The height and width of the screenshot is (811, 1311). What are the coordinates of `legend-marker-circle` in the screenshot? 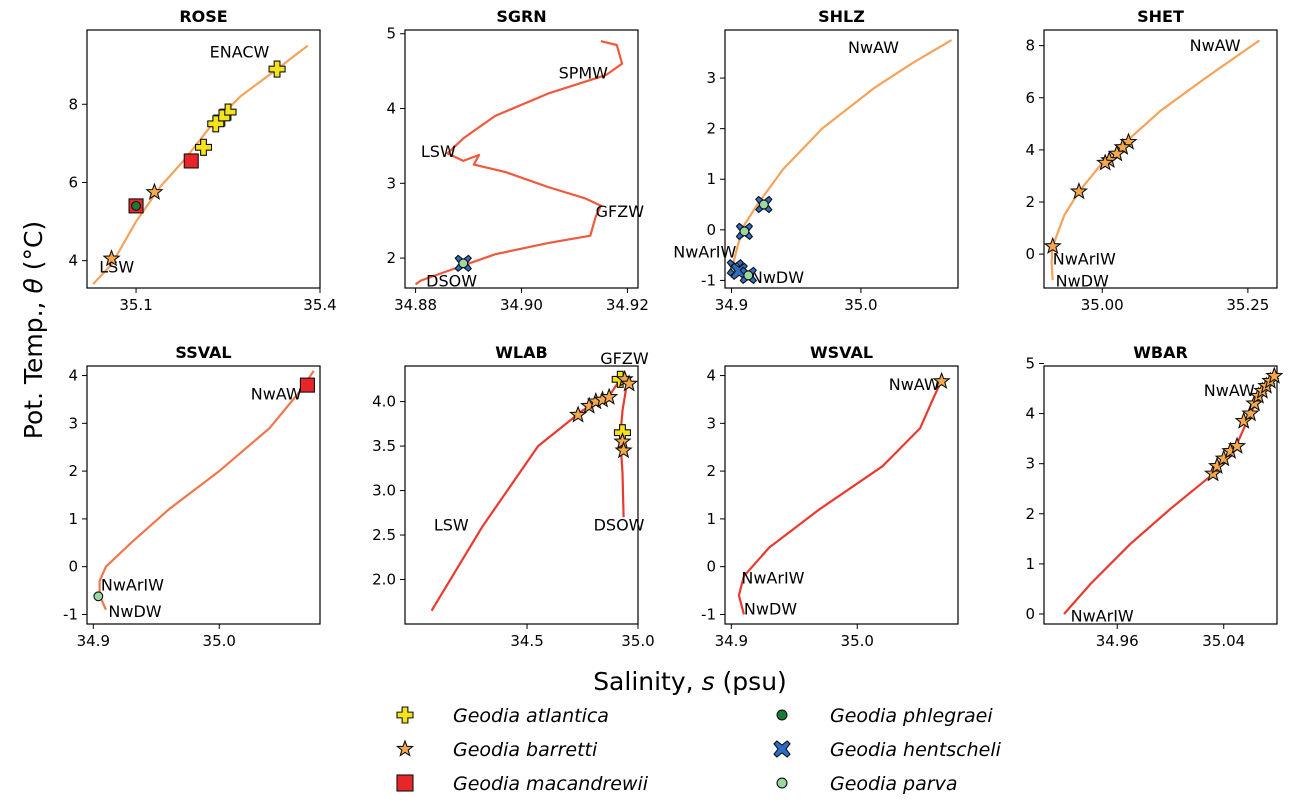 It's located at (782, 715).